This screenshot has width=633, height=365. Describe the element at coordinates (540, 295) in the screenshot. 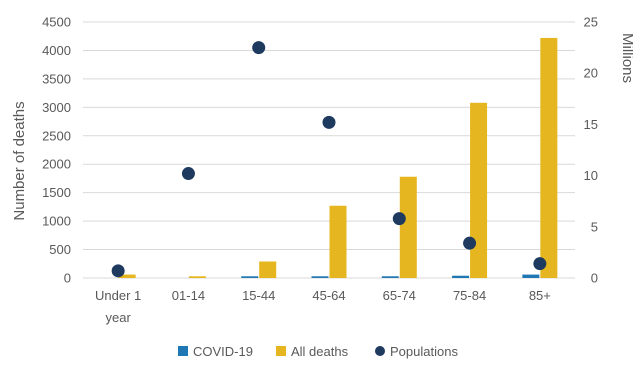

I see `x-tick-label: 85+` at that location.